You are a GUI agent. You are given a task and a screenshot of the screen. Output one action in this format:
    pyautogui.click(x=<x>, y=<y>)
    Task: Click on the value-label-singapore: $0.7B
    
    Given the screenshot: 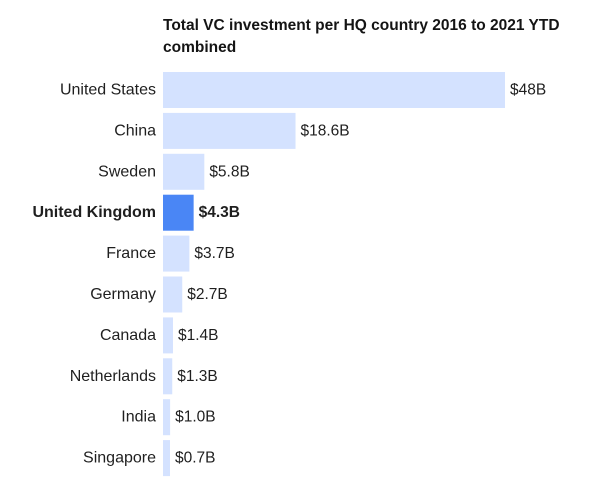 What is the action you would take?
    pyautogui.click(x=195, y=458)
    